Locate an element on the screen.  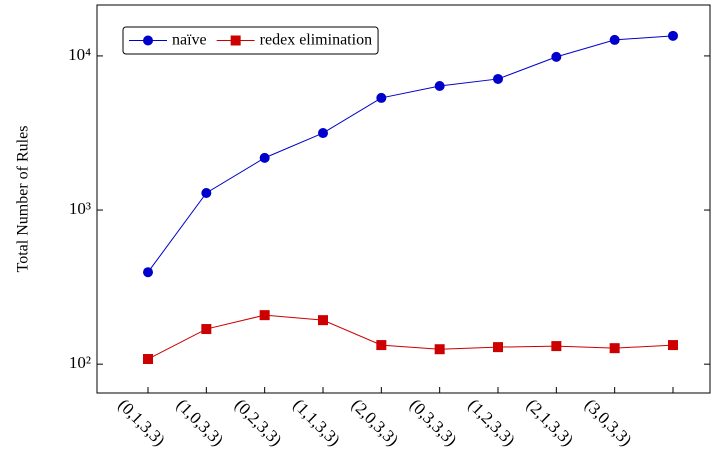
y-tick-label: 10⁴ is located at coordinates (79, 54).